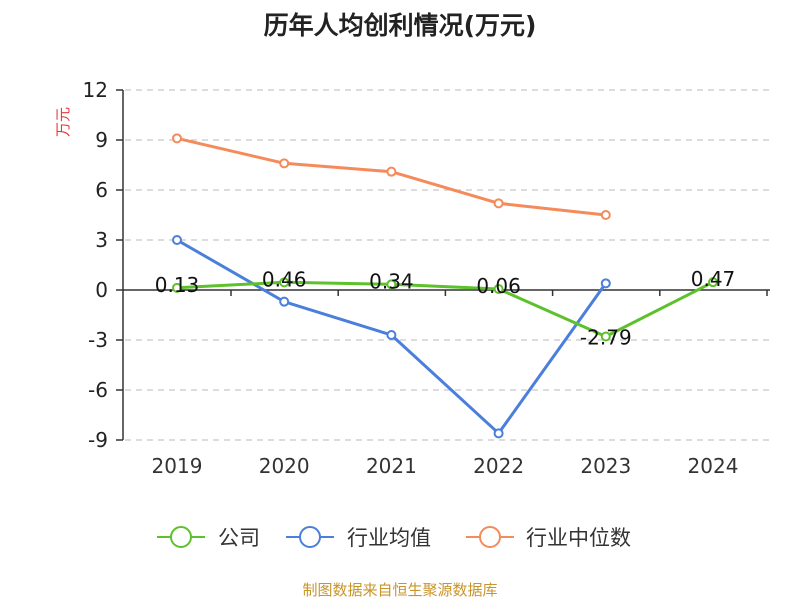 Image resolution: width=800 pixels, height=600 pixels. I want to click on legend-label: 公司, so click(239, 538).